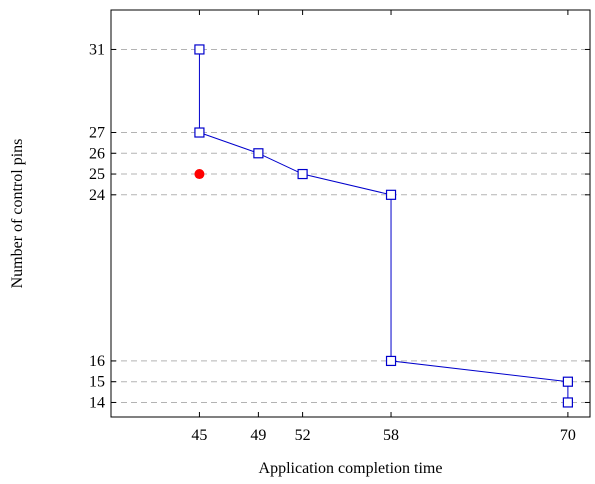 The width and height of the screenshot is (595, 484). What do you see at coordinates (199, 174) in the screenshot?
I see `highlight-point` at bounding box center [199, 174].